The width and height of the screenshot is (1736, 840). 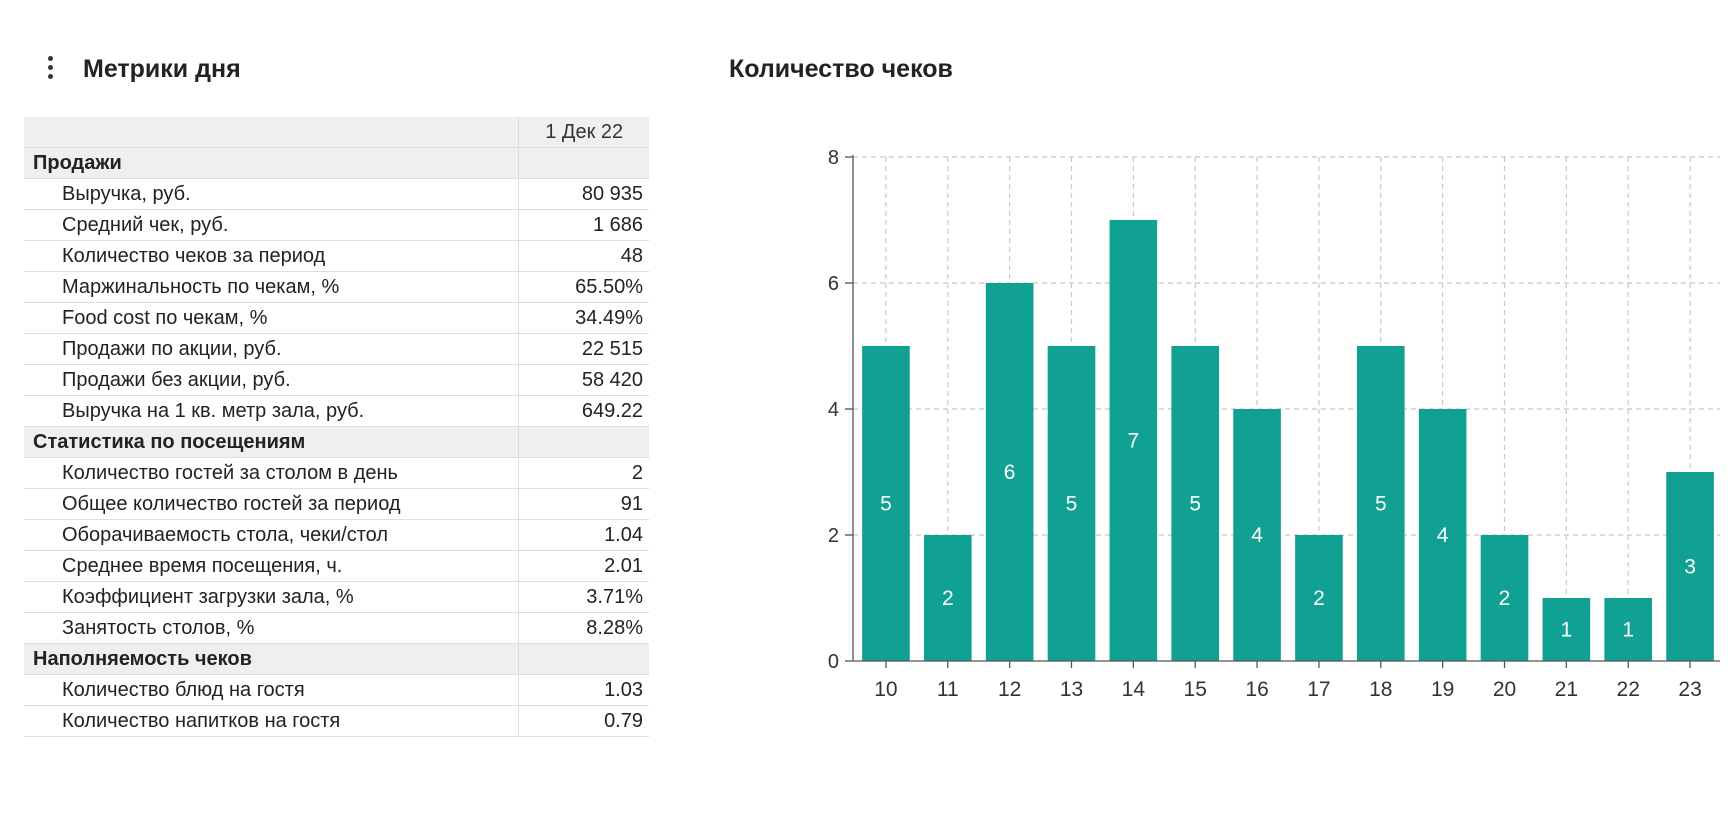 What do you see at coordinates (583, 349) in the screenshot?
I see `metric-value: 22 515` at bounding box center [583, 349].